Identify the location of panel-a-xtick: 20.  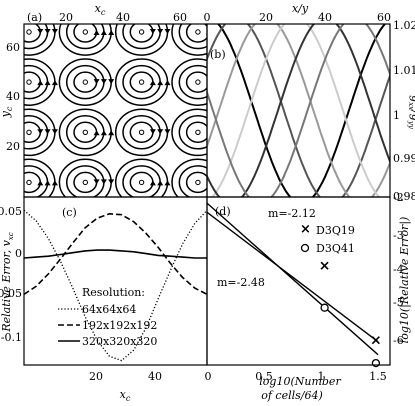
(66, 17).